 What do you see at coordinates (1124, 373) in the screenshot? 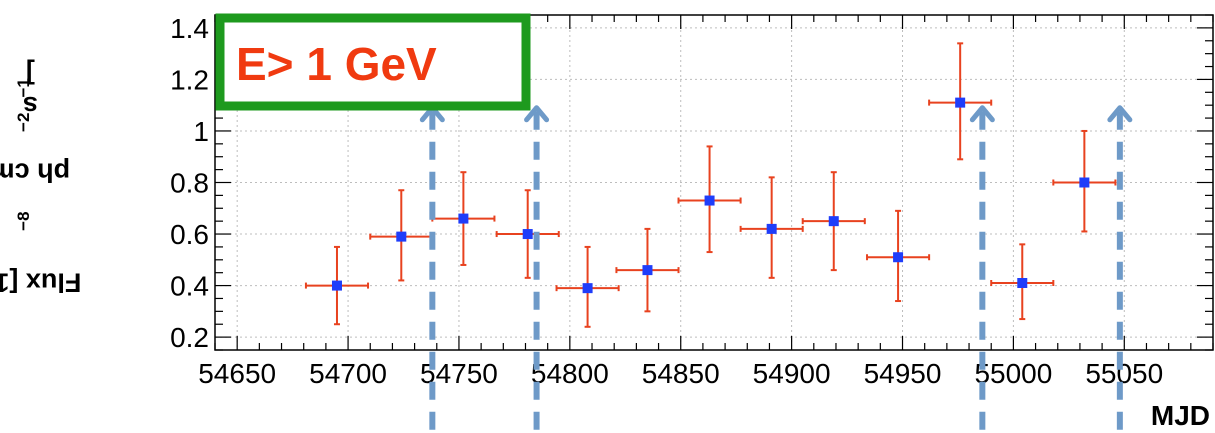
I see `x-tick-label: 55050` at bounding box center [1124, 373].